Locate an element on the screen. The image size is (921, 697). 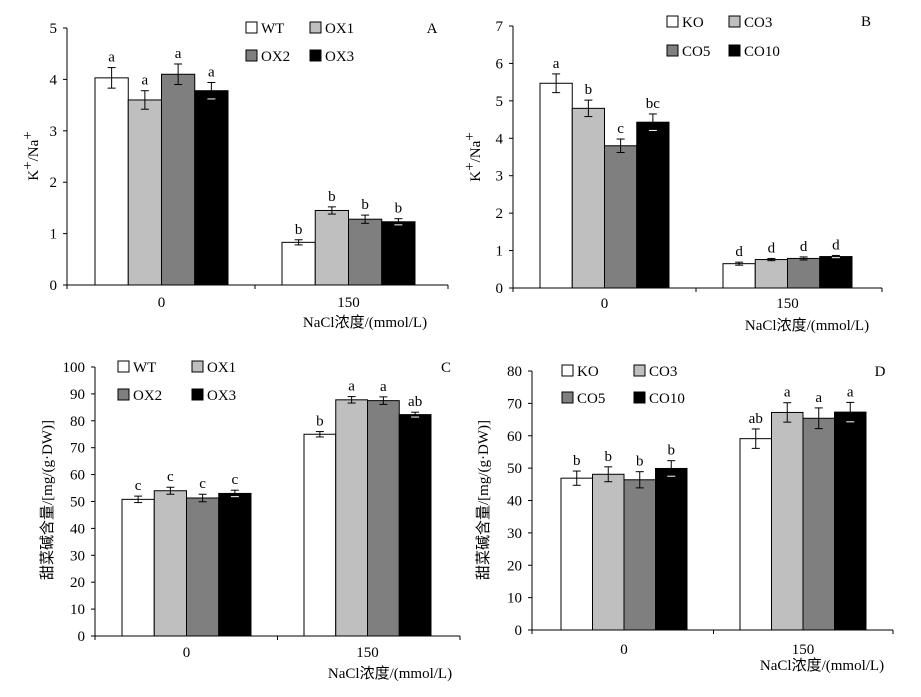
panel-label: A is located at coordinates (432, 29).